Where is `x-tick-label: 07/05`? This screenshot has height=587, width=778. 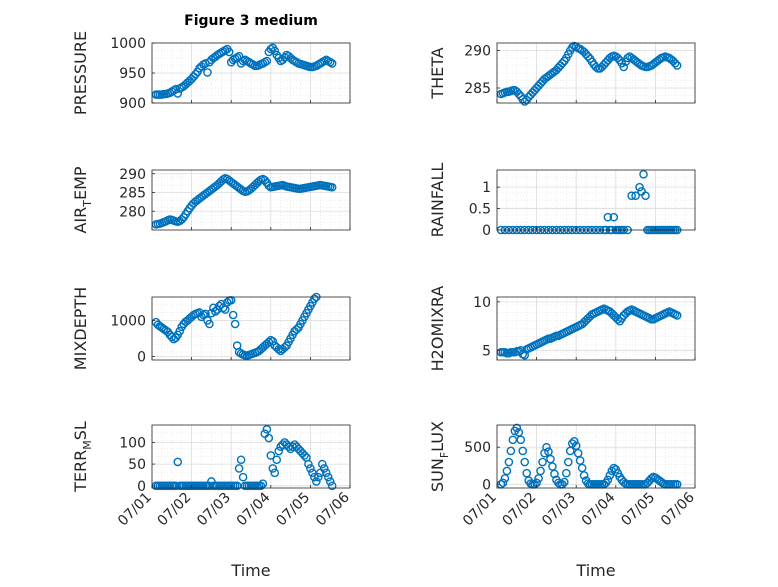
x-tick-label: 07/05 is located at coordinates (638, 510).